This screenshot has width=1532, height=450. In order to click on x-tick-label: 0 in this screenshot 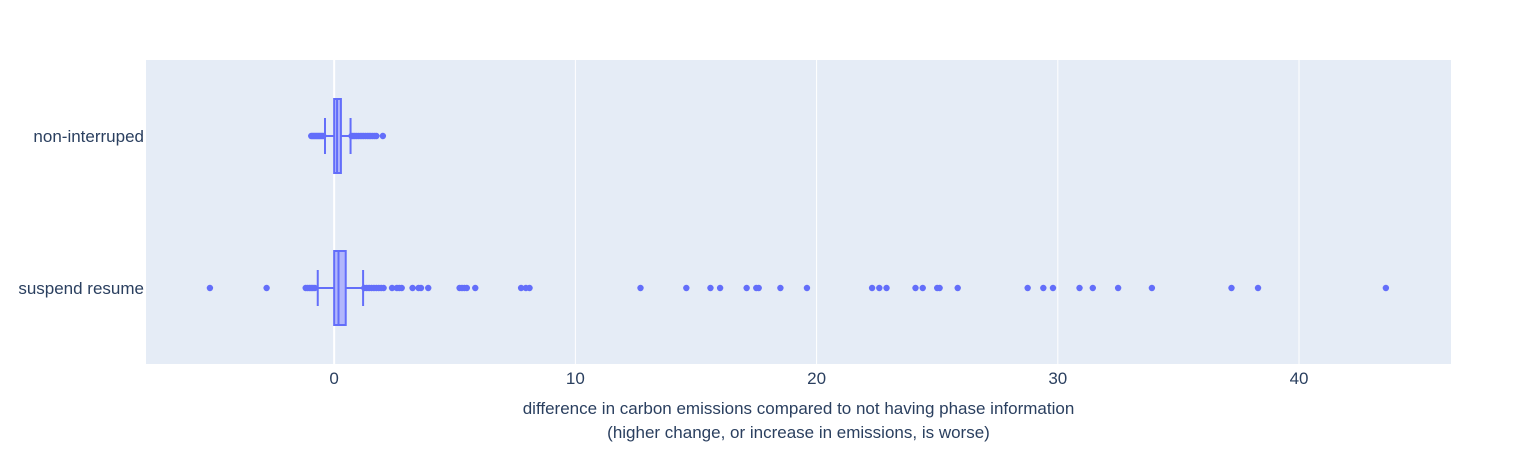, I will do `click(333, 378)`.